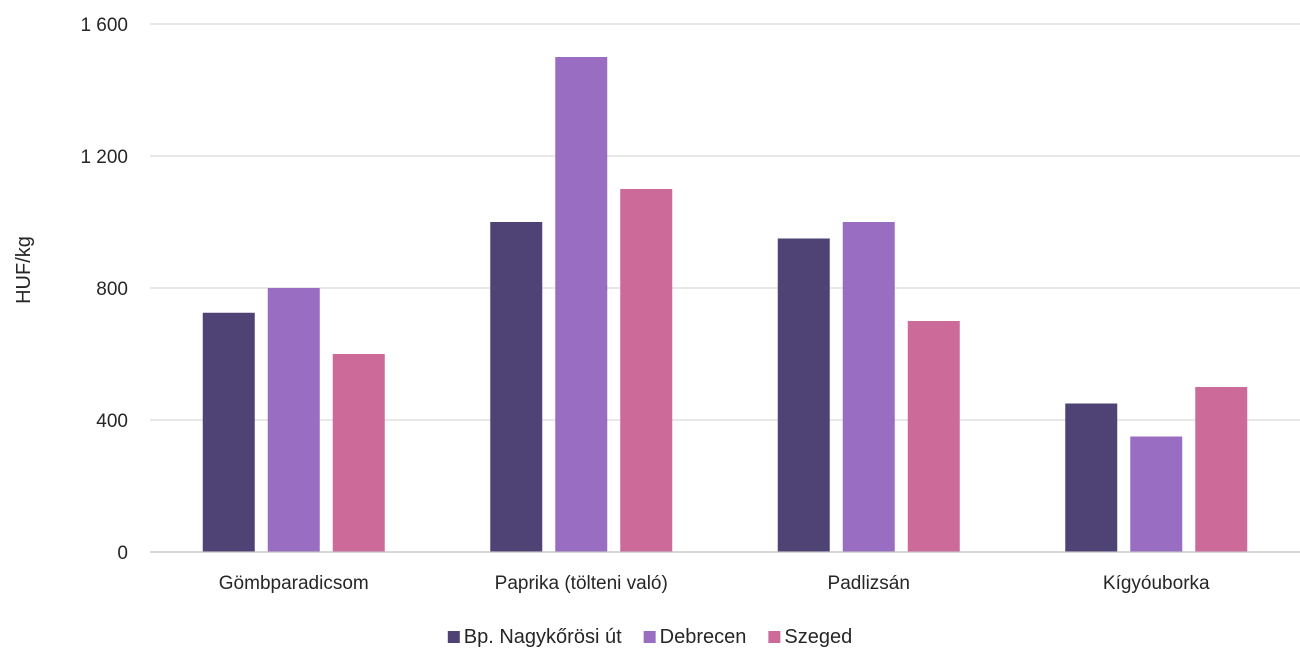  What do you see at coordinates (112, 289) in the screenshot?
I see `y-tick-label: 800` at bounding box center [112, 289].